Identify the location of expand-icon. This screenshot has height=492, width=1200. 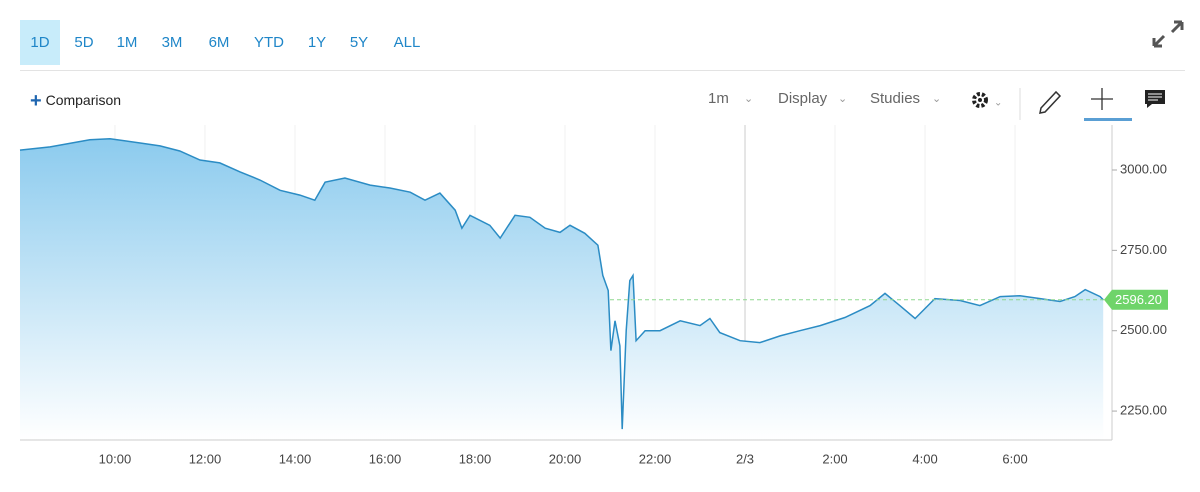
(1168, 34).